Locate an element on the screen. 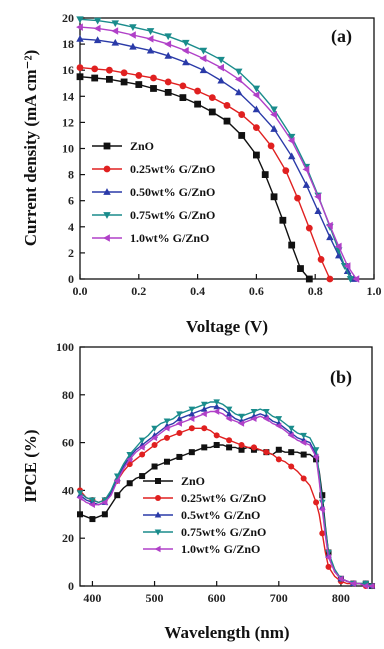 This screenshot has width=384, height=649. x-tick-label: 800 is located at coordinates (341, 598).